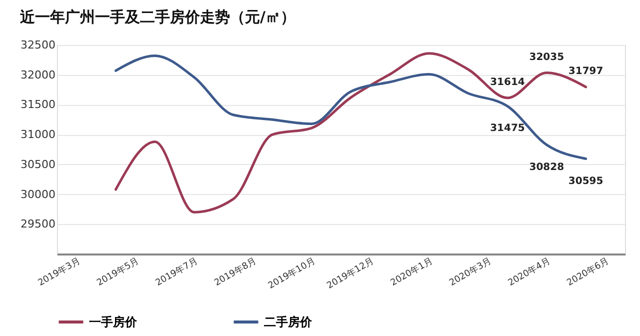 The width and height of the screenshot is (640, 336). Describe the element at coordinates (38, 194) in the screenshot. I see `y-tick-label: 30000` at that location.